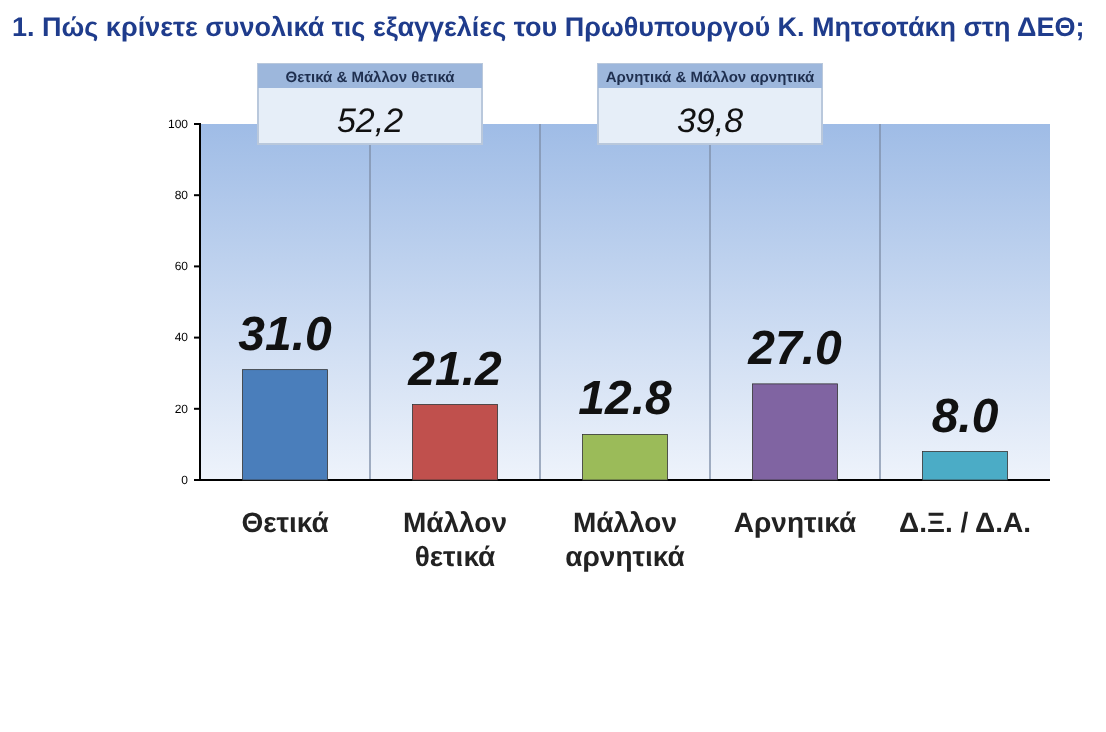 The height and width of the screenshot is (732, 1106). What do you see at coordinates (795, 348) in the screenshot?
I see `data-label: 27.0` at bounding box center [795, 348].